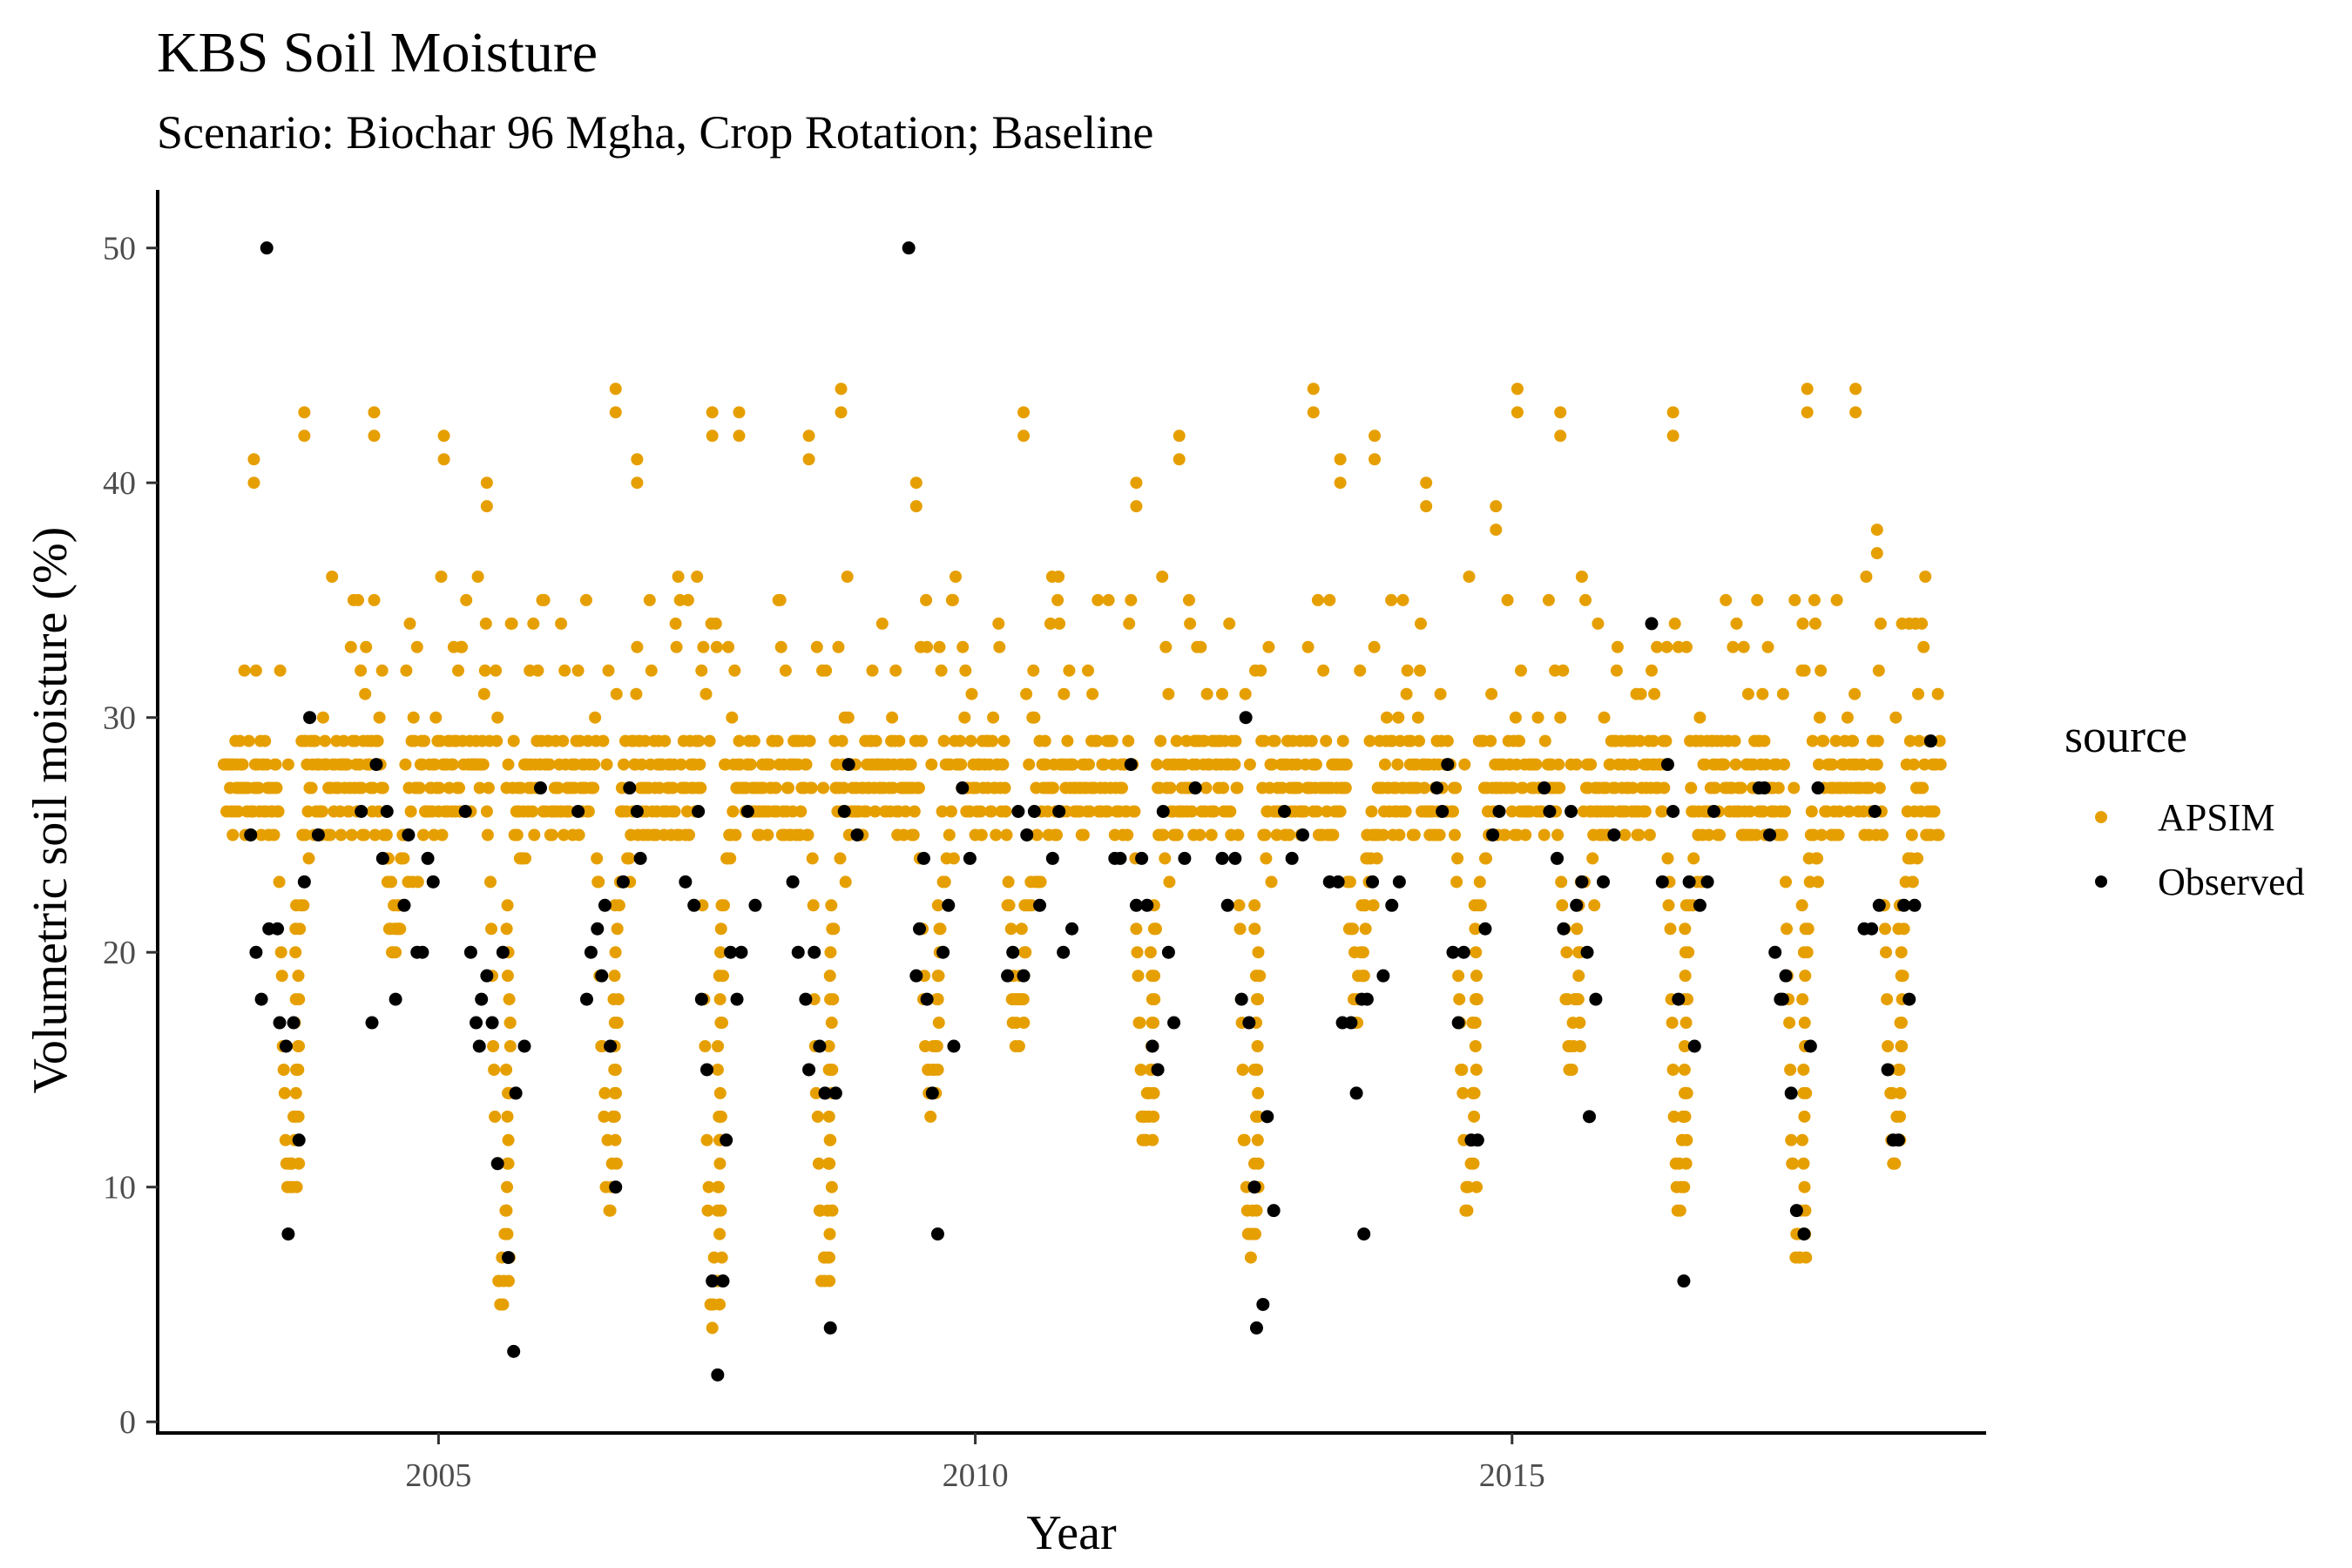 The width and height of the screenshot is (2352, 1568). Describe the element at coordinates (2126, 736) in the screenshot. I see `legend-title: source` at that location.